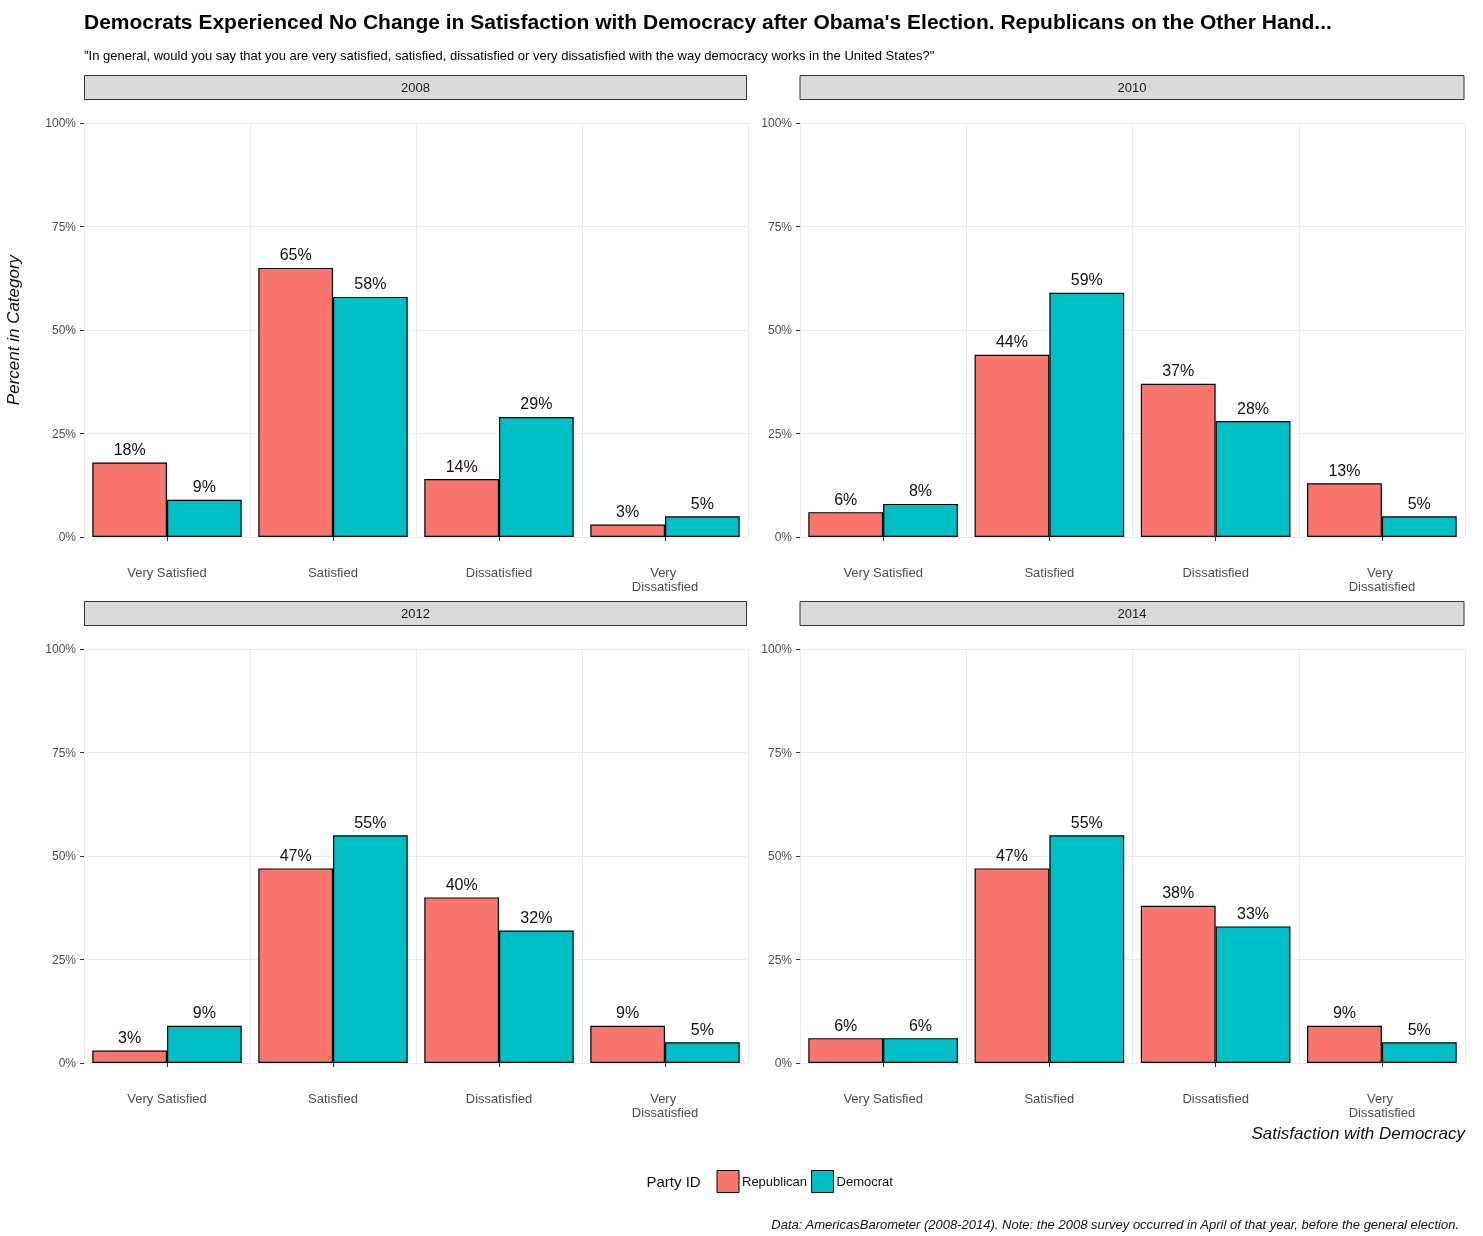  Describe the element at coordinates (536, 404) in the screenshot. I see `data-label: 29%` at that location.